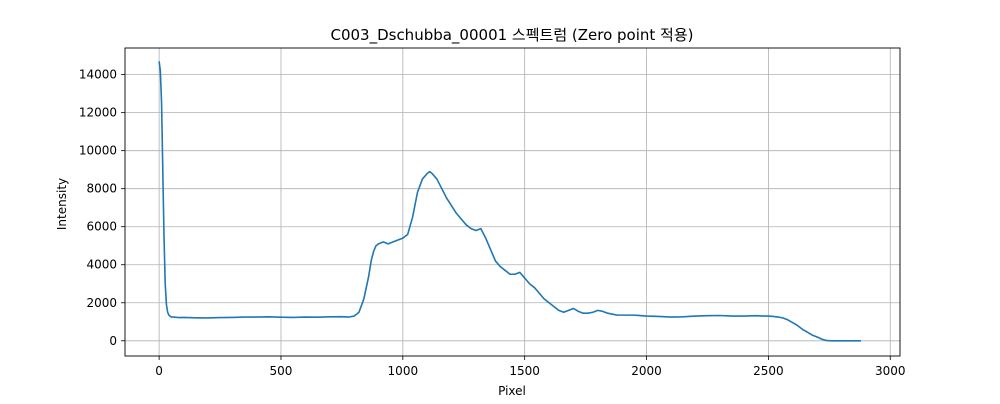 Image resolution: width=1000 pixels, height=404 pixels. I want to click on y-tick-label: 0, so click(113, 341).